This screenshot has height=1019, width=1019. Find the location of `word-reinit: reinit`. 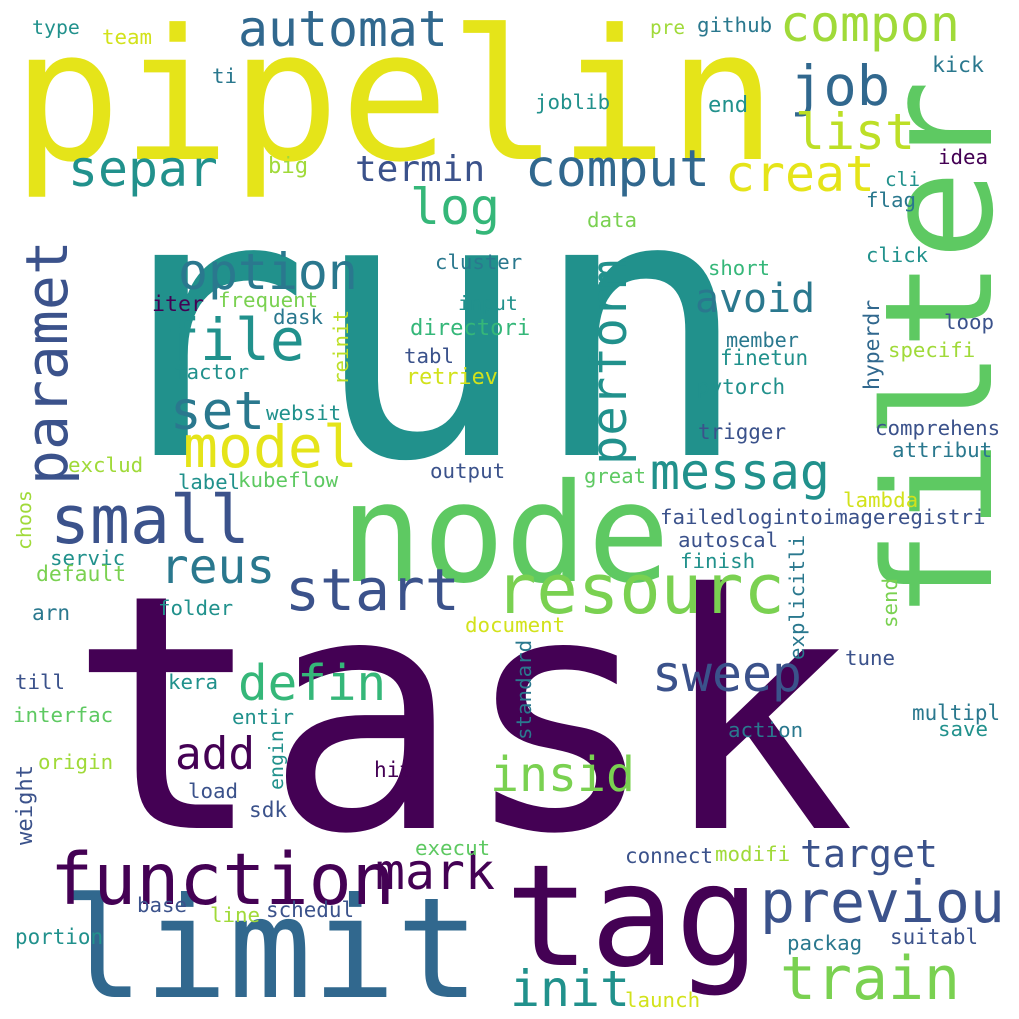

word-reinit: reinit is located at coordinates (340, 347).